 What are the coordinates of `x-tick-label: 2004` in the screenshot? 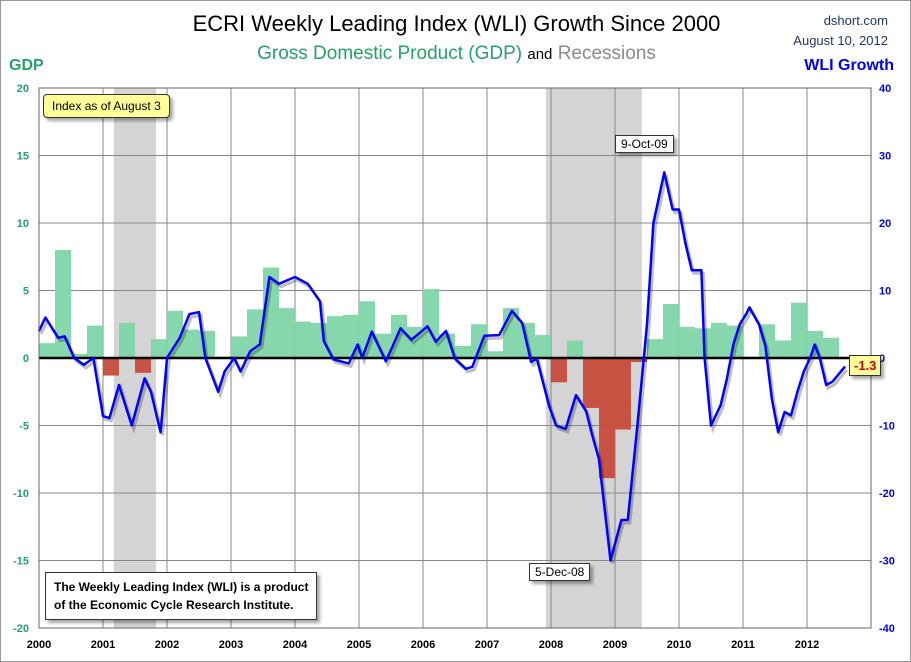 It's located at (295, 645).